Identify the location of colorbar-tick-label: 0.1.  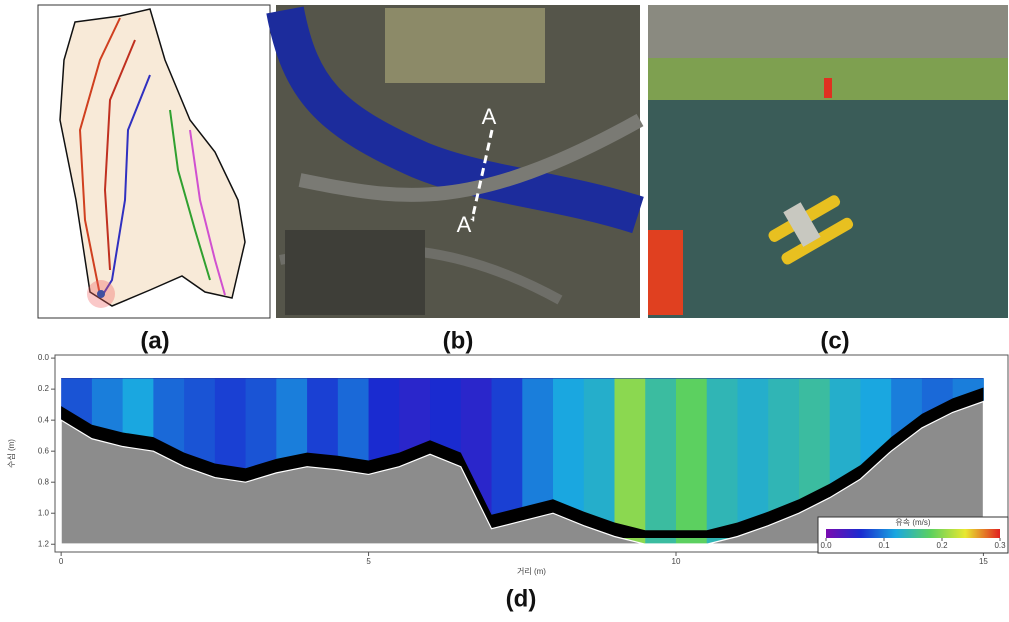
(884, 545).